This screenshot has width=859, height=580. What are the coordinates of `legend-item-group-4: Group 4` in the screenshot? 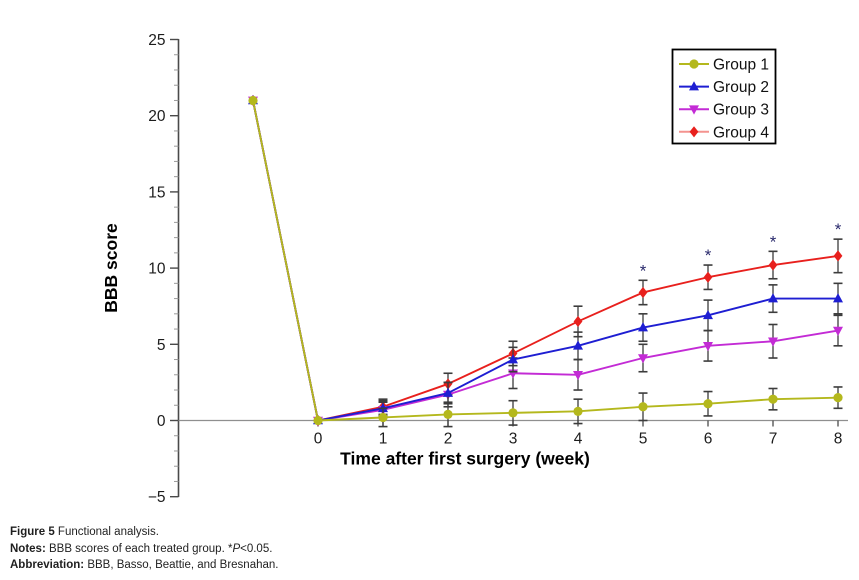 It's located at (724, 132).